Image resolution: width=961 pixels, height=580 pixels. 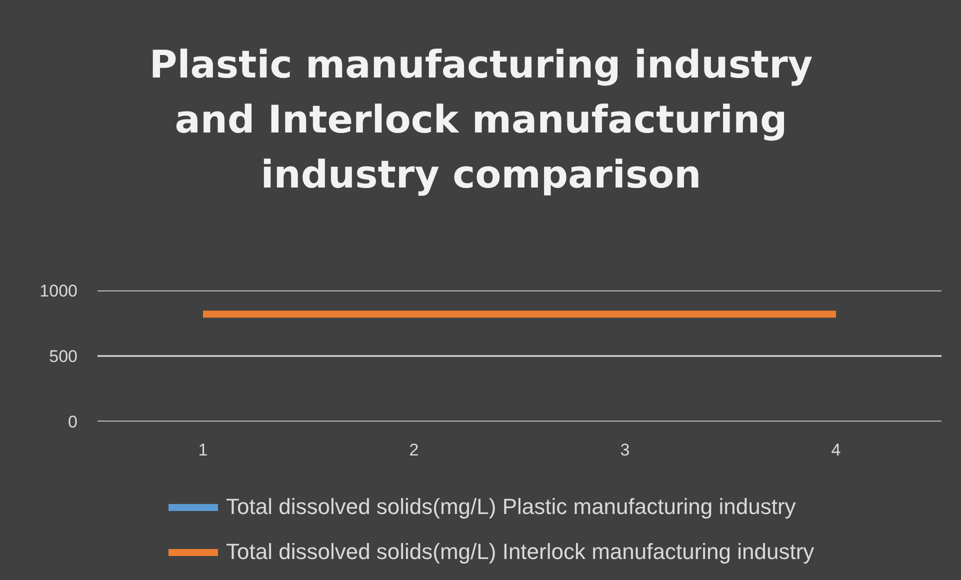 I want to click on x-tick-label: 4, so click(x=836, y=450).